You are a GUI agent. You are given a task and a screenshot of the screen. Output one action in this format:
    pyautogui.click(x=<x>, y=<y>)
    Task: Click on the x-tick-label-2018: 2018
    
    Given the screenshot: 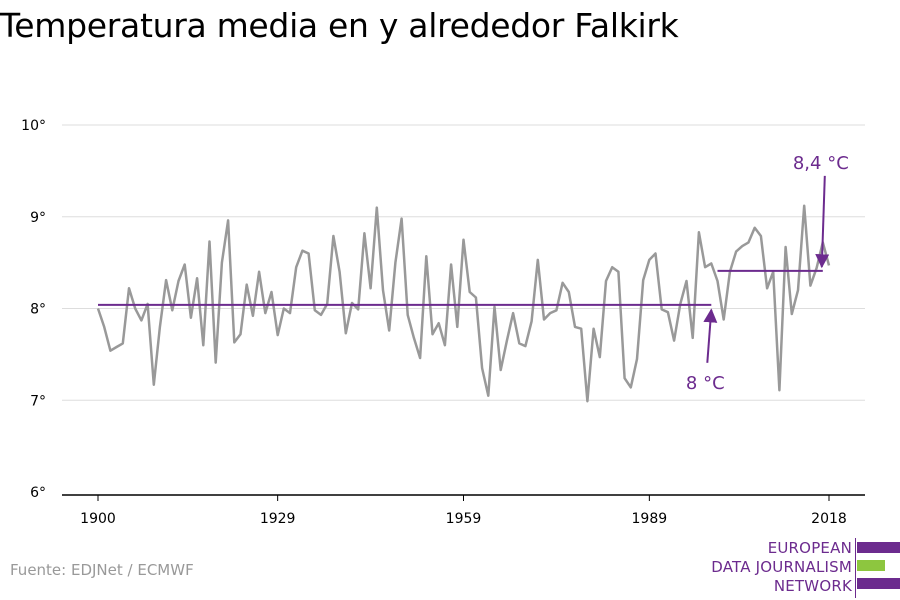 What is the action you would take?
    pyautogui.click(x=829, y=519)
    